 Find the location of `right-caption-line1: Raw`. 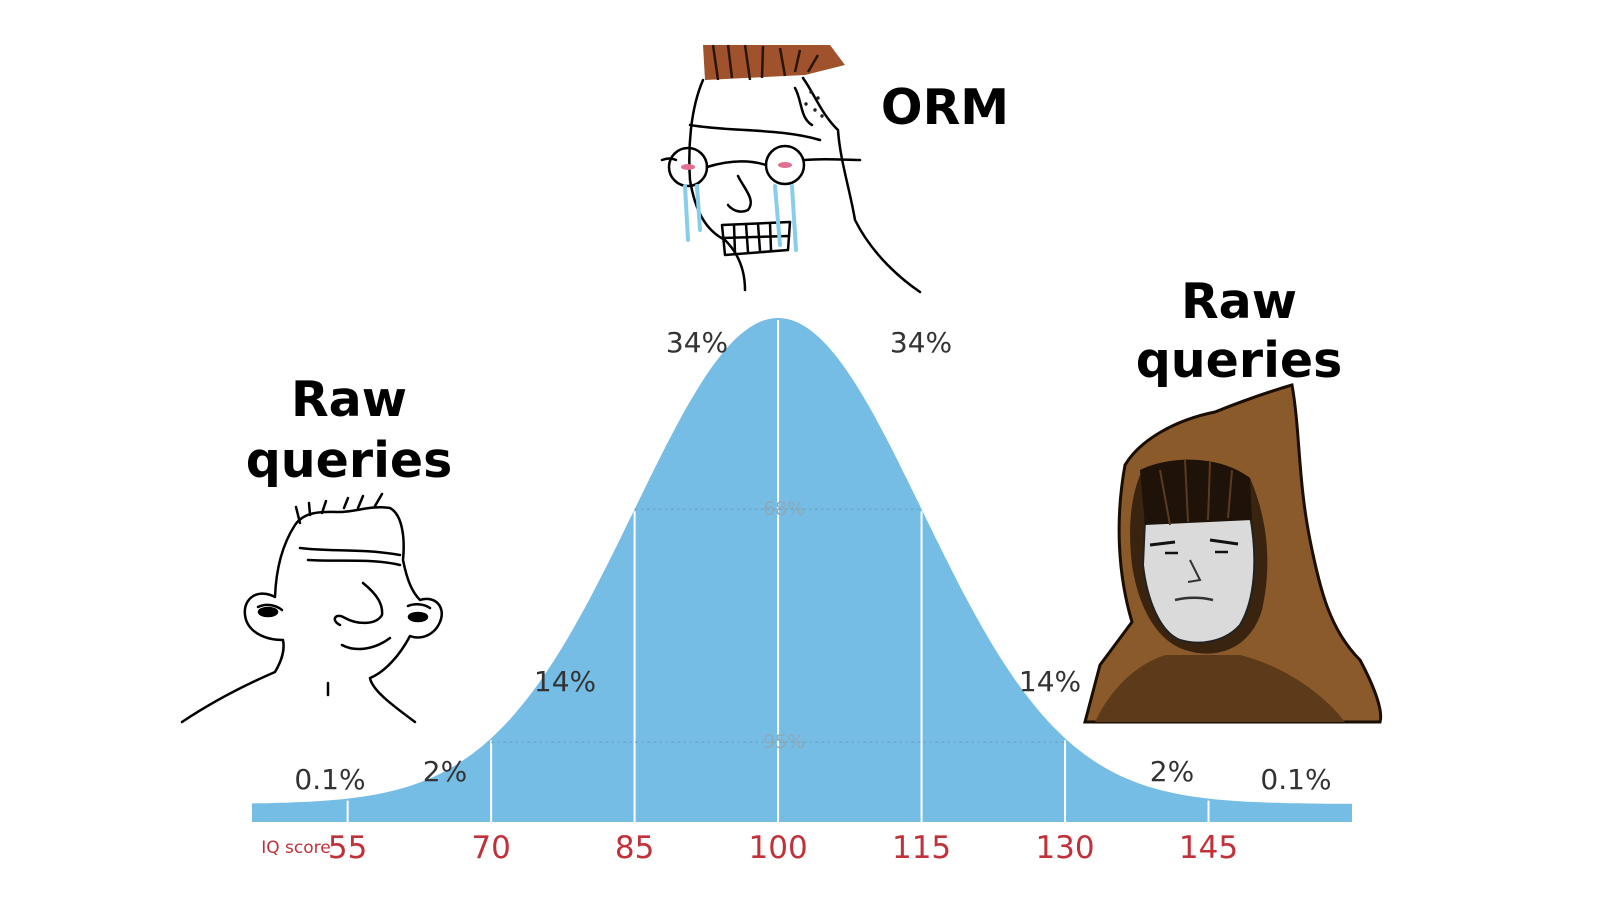

right-caption-line1: Raw is located at coordinates (1239, 301).